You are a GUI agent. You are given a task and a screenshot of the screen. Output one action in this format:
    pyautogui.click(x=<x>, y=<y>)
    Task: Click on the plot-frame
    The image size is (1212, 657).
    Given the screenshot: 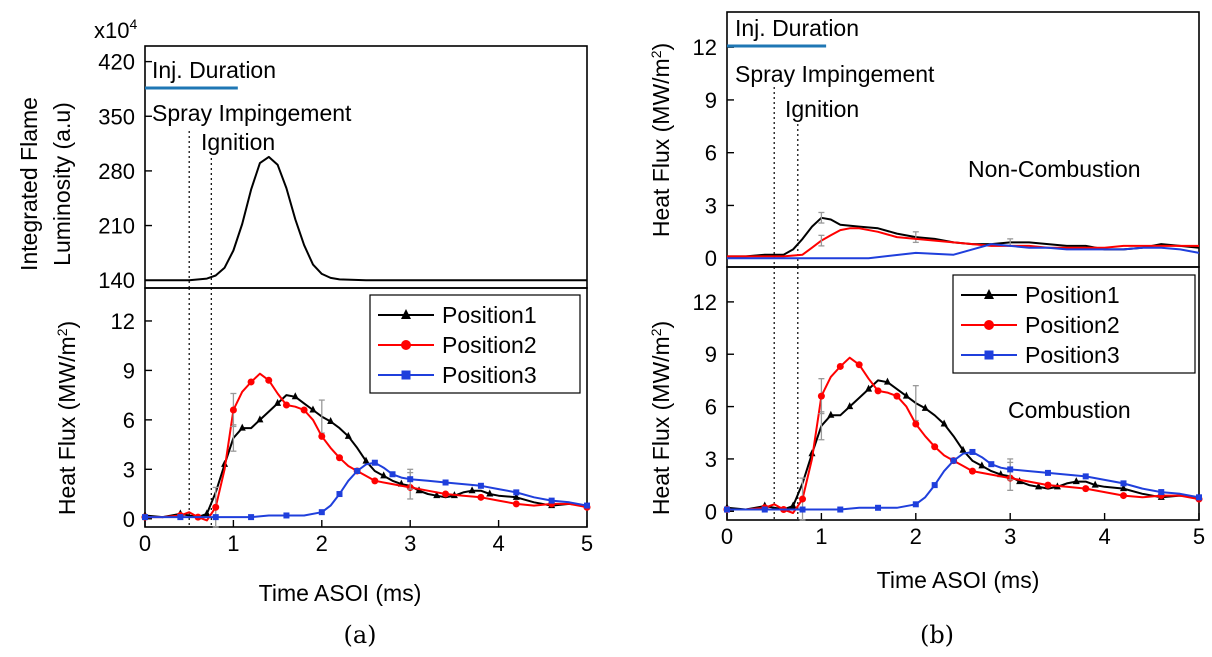 What is the action you would take?
    pyautogui.click(x=366, y=407)
    